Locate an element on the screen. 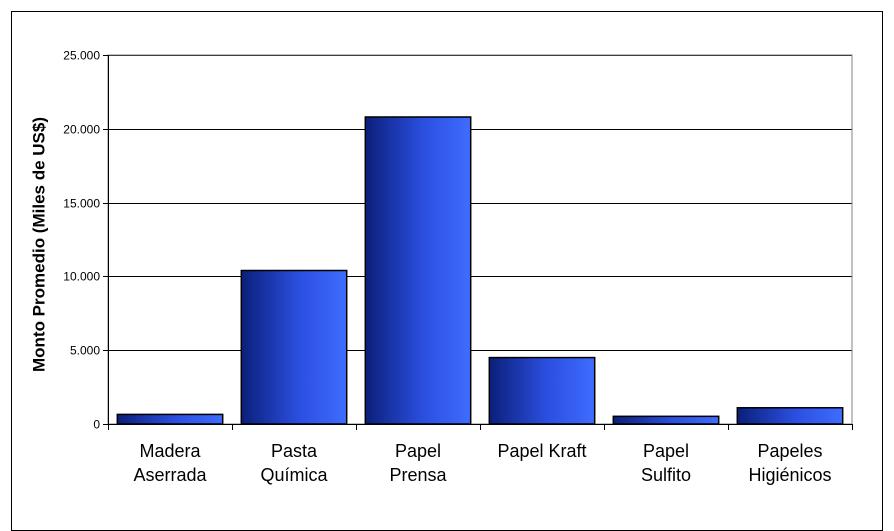 The height and width of the screenshot is (531, 894). y-tick-label: 20.000 is located at coordinates (81, 130).